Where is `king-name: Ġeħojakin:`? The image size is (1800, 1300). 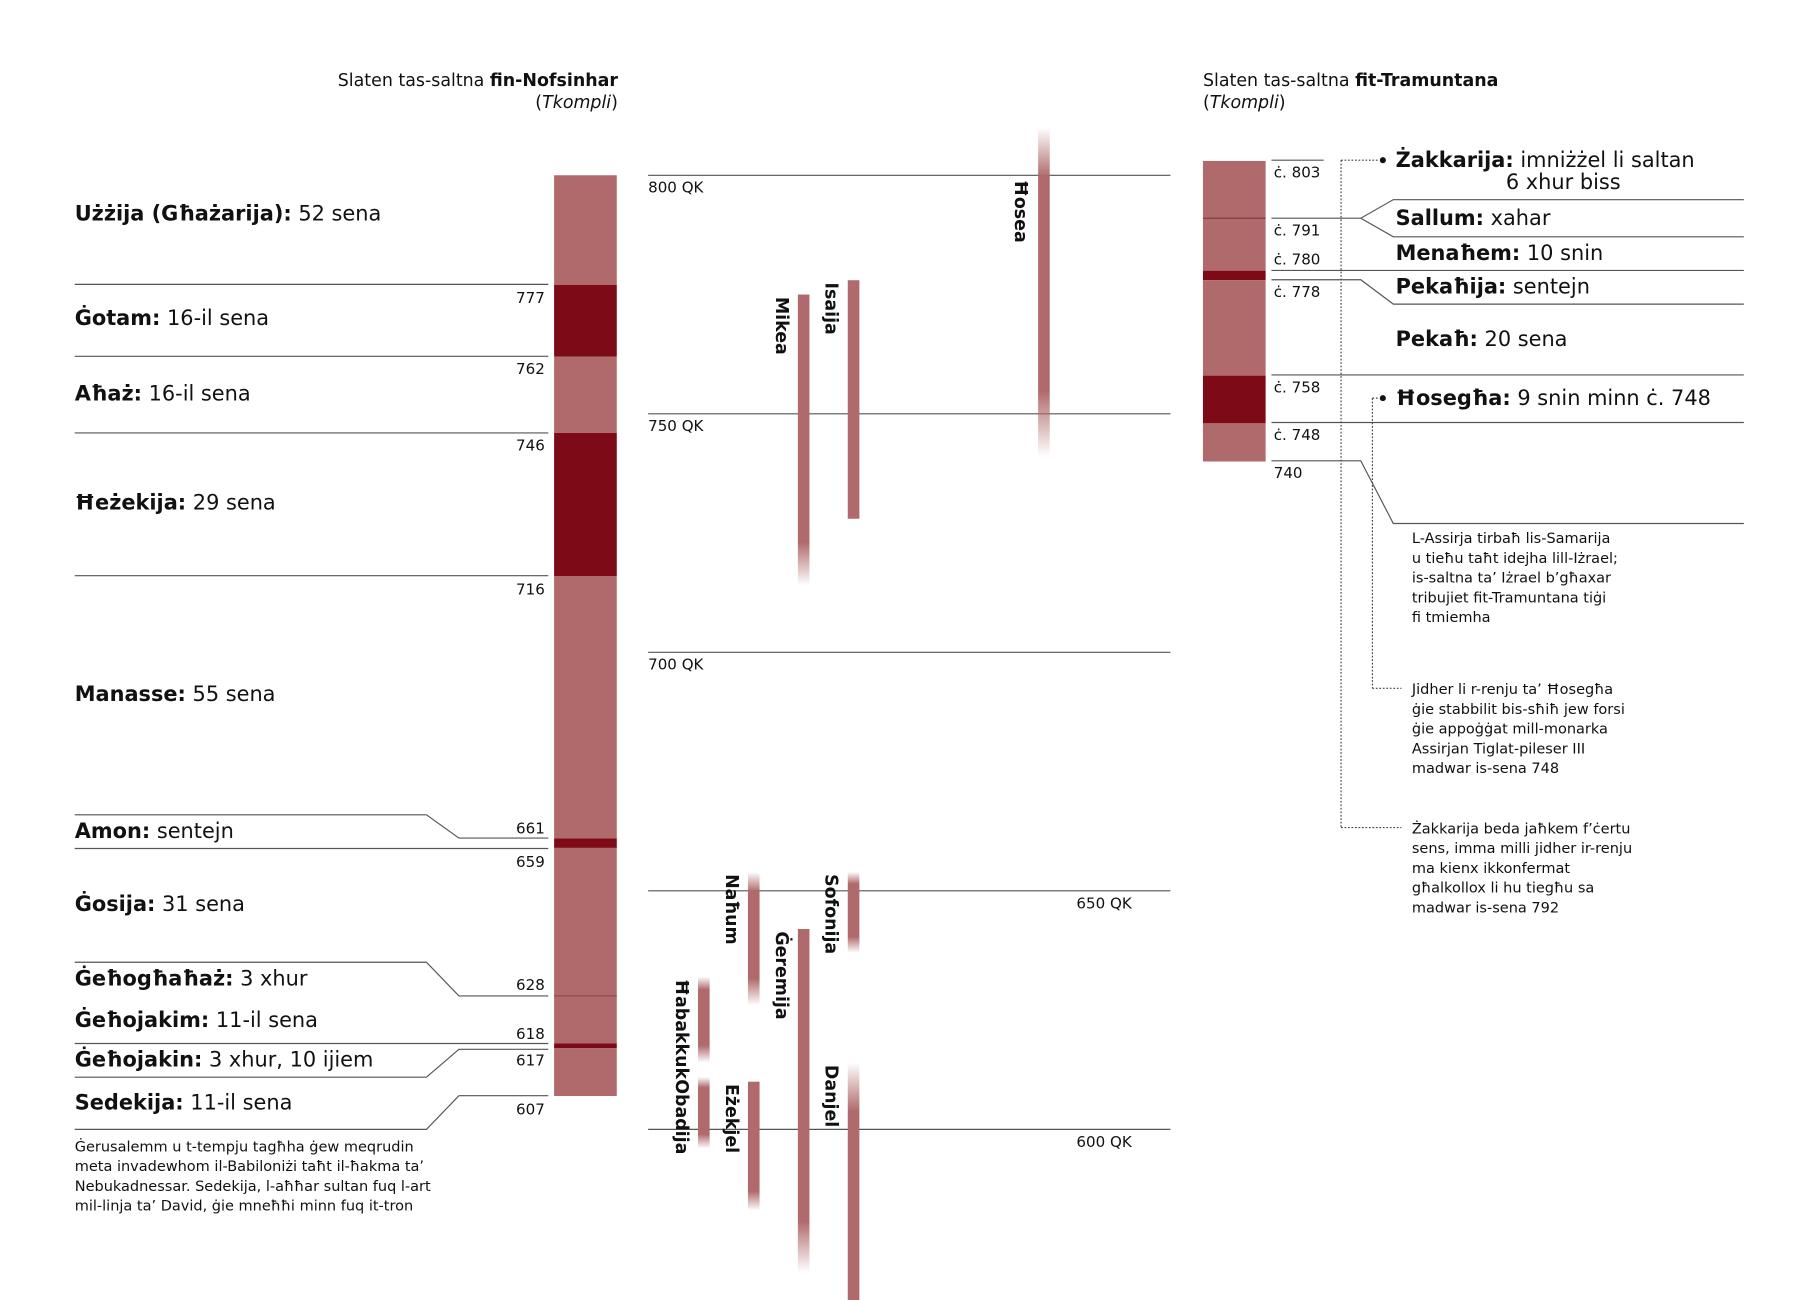
king-name: Ġeħojakin: is located at coordinates (139, 1059).